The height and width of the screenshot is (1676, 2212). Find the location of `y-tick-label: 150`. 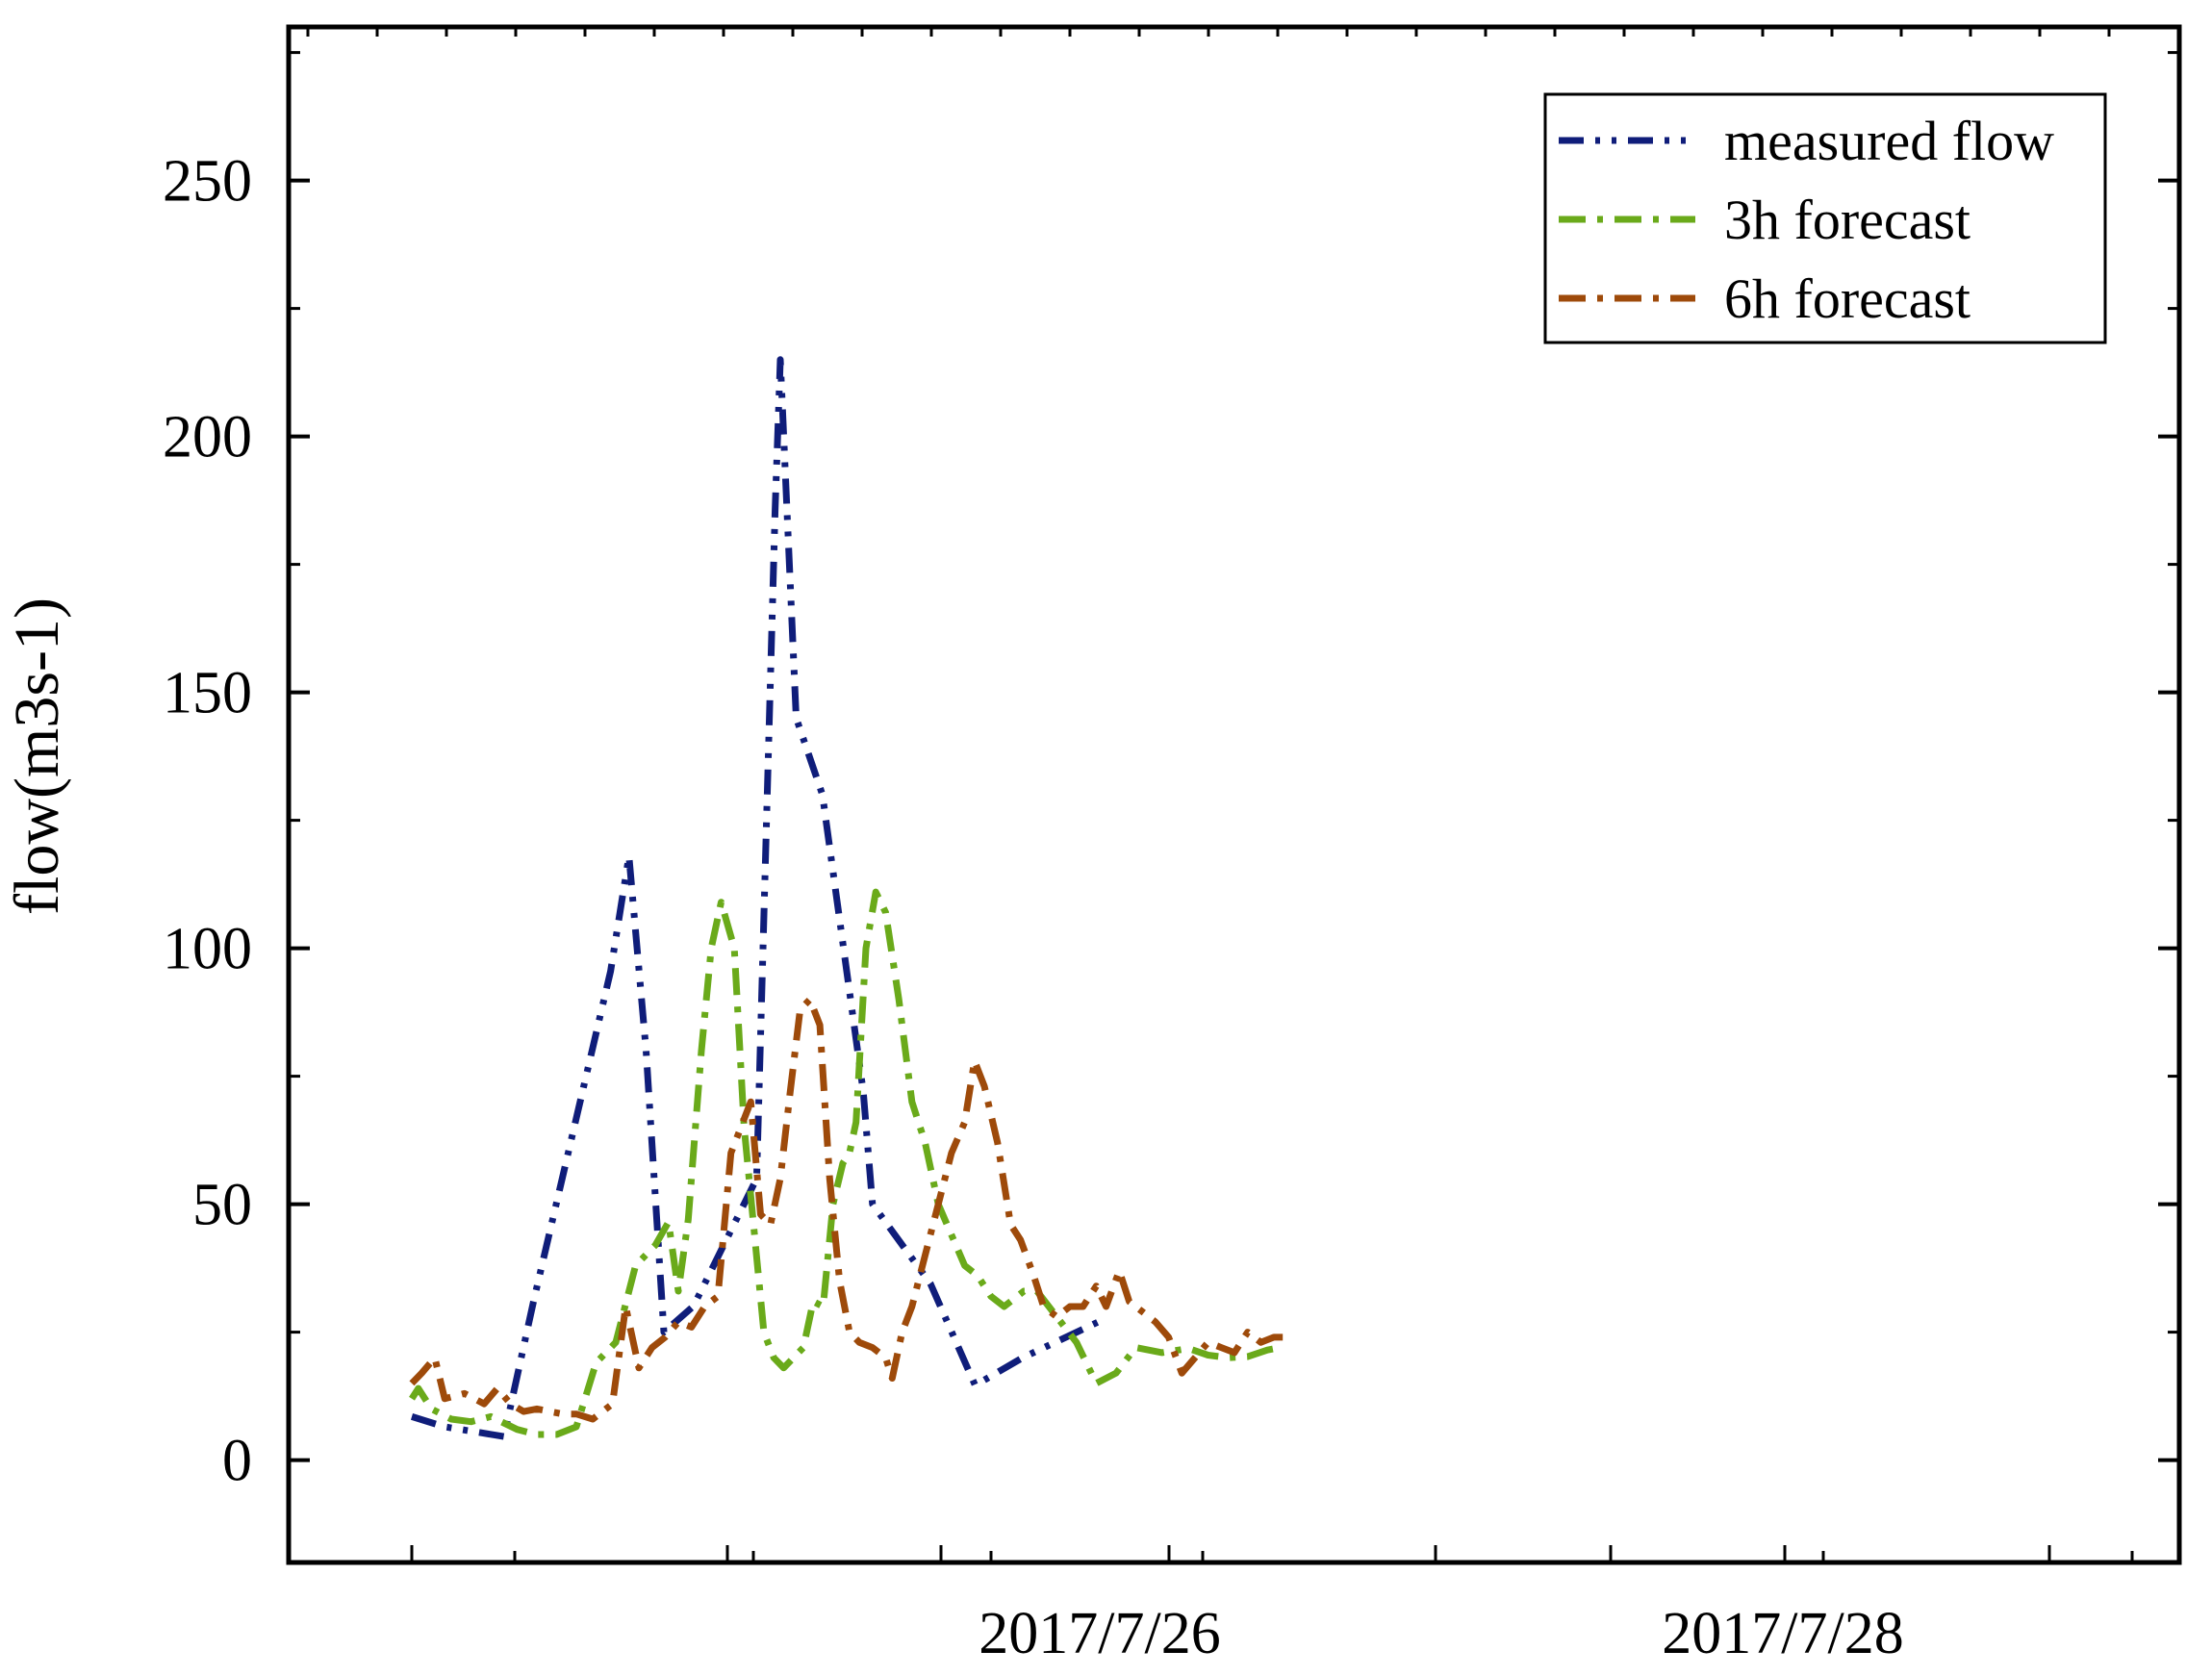

y-tick-label: 150 is located at coordinates (207, 693).